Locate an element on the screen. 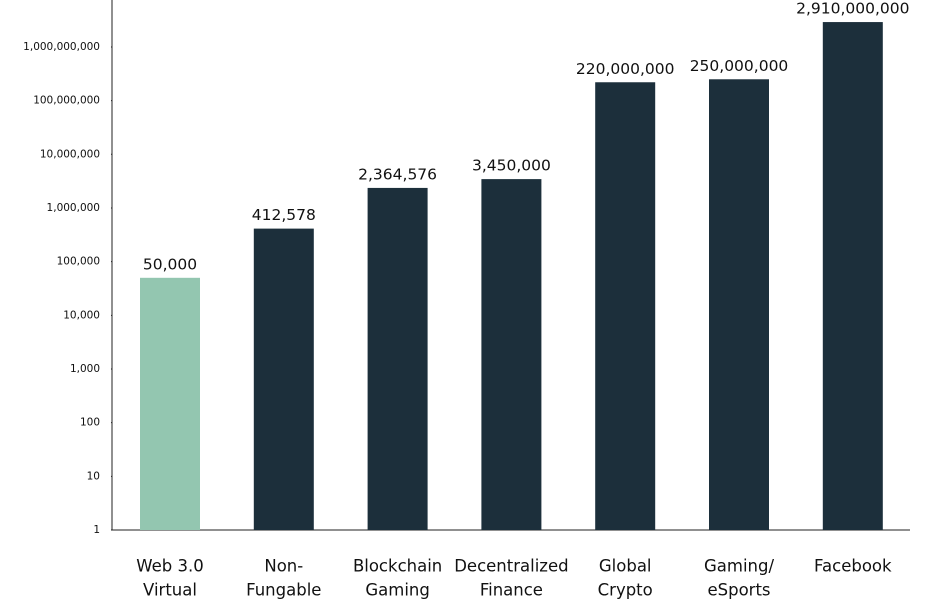 The width and height of the screenshot is (930, 605). y-tick-label: 1,000,000,000 is located at coordinates (61, 47).